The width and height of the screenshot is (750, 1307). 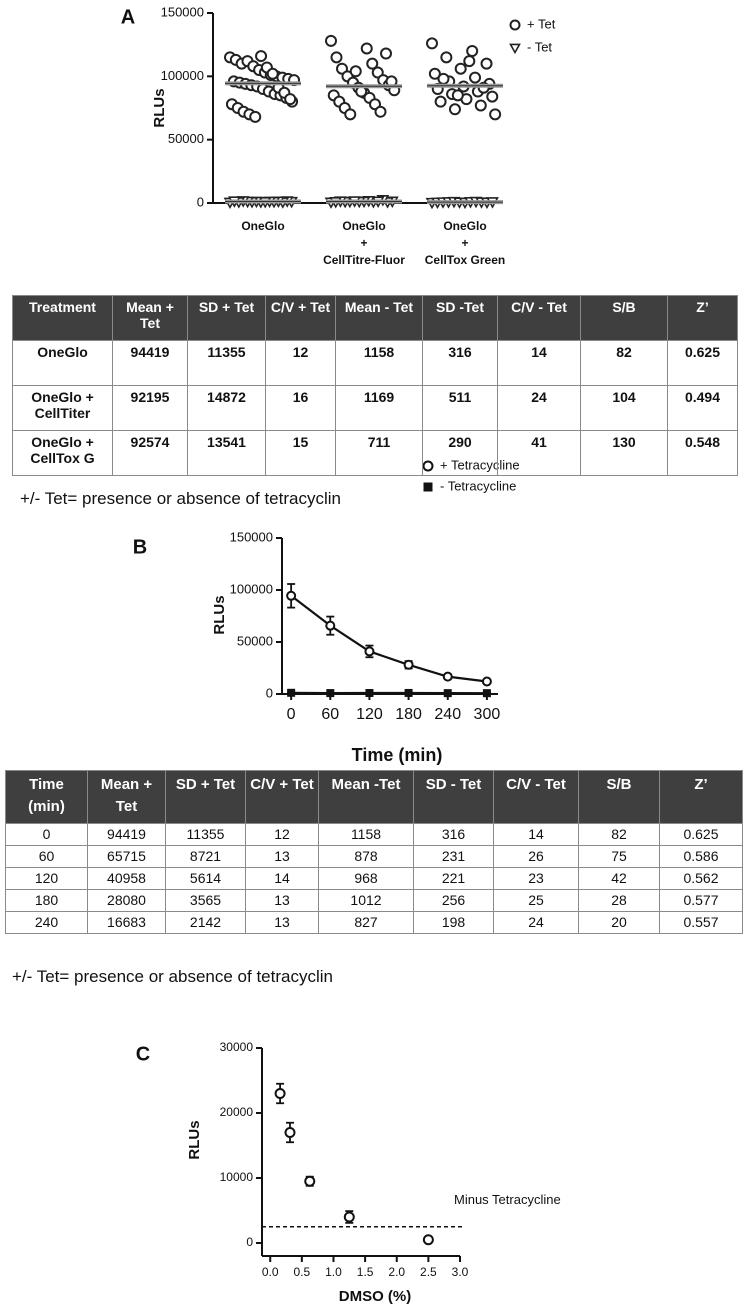 What do you see at coordinates (536, 878) in the screenshot?
I see `table-cell: 23` at bounding box center [536, 878].